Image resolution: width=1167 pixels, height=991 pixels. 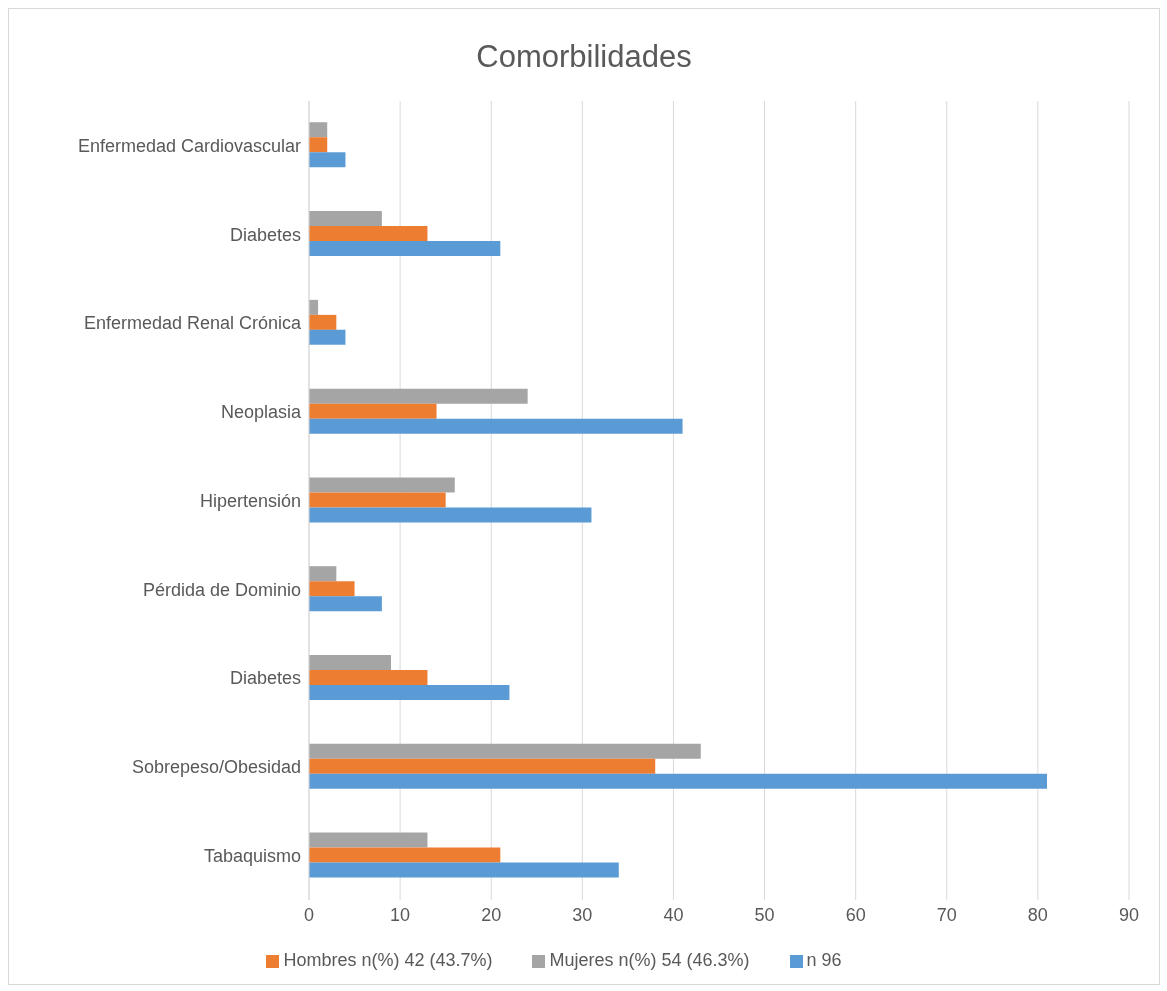 I want to click on chart-title: Comorbilidades, so click(x=584, y=57).